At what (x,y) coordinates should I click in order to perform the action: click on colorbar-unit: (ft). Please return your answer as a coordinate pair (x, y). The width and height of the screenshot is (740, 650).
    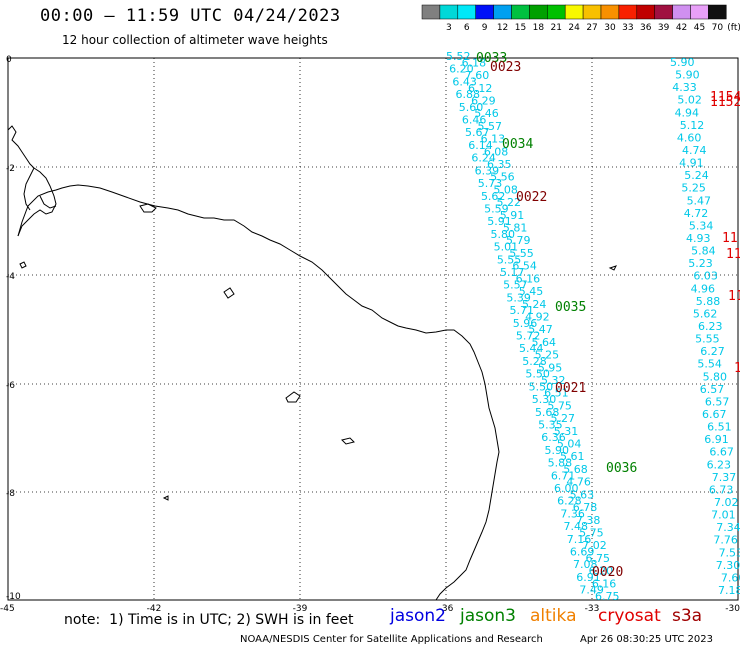
    Looking at the image, I should click on (733, 28).